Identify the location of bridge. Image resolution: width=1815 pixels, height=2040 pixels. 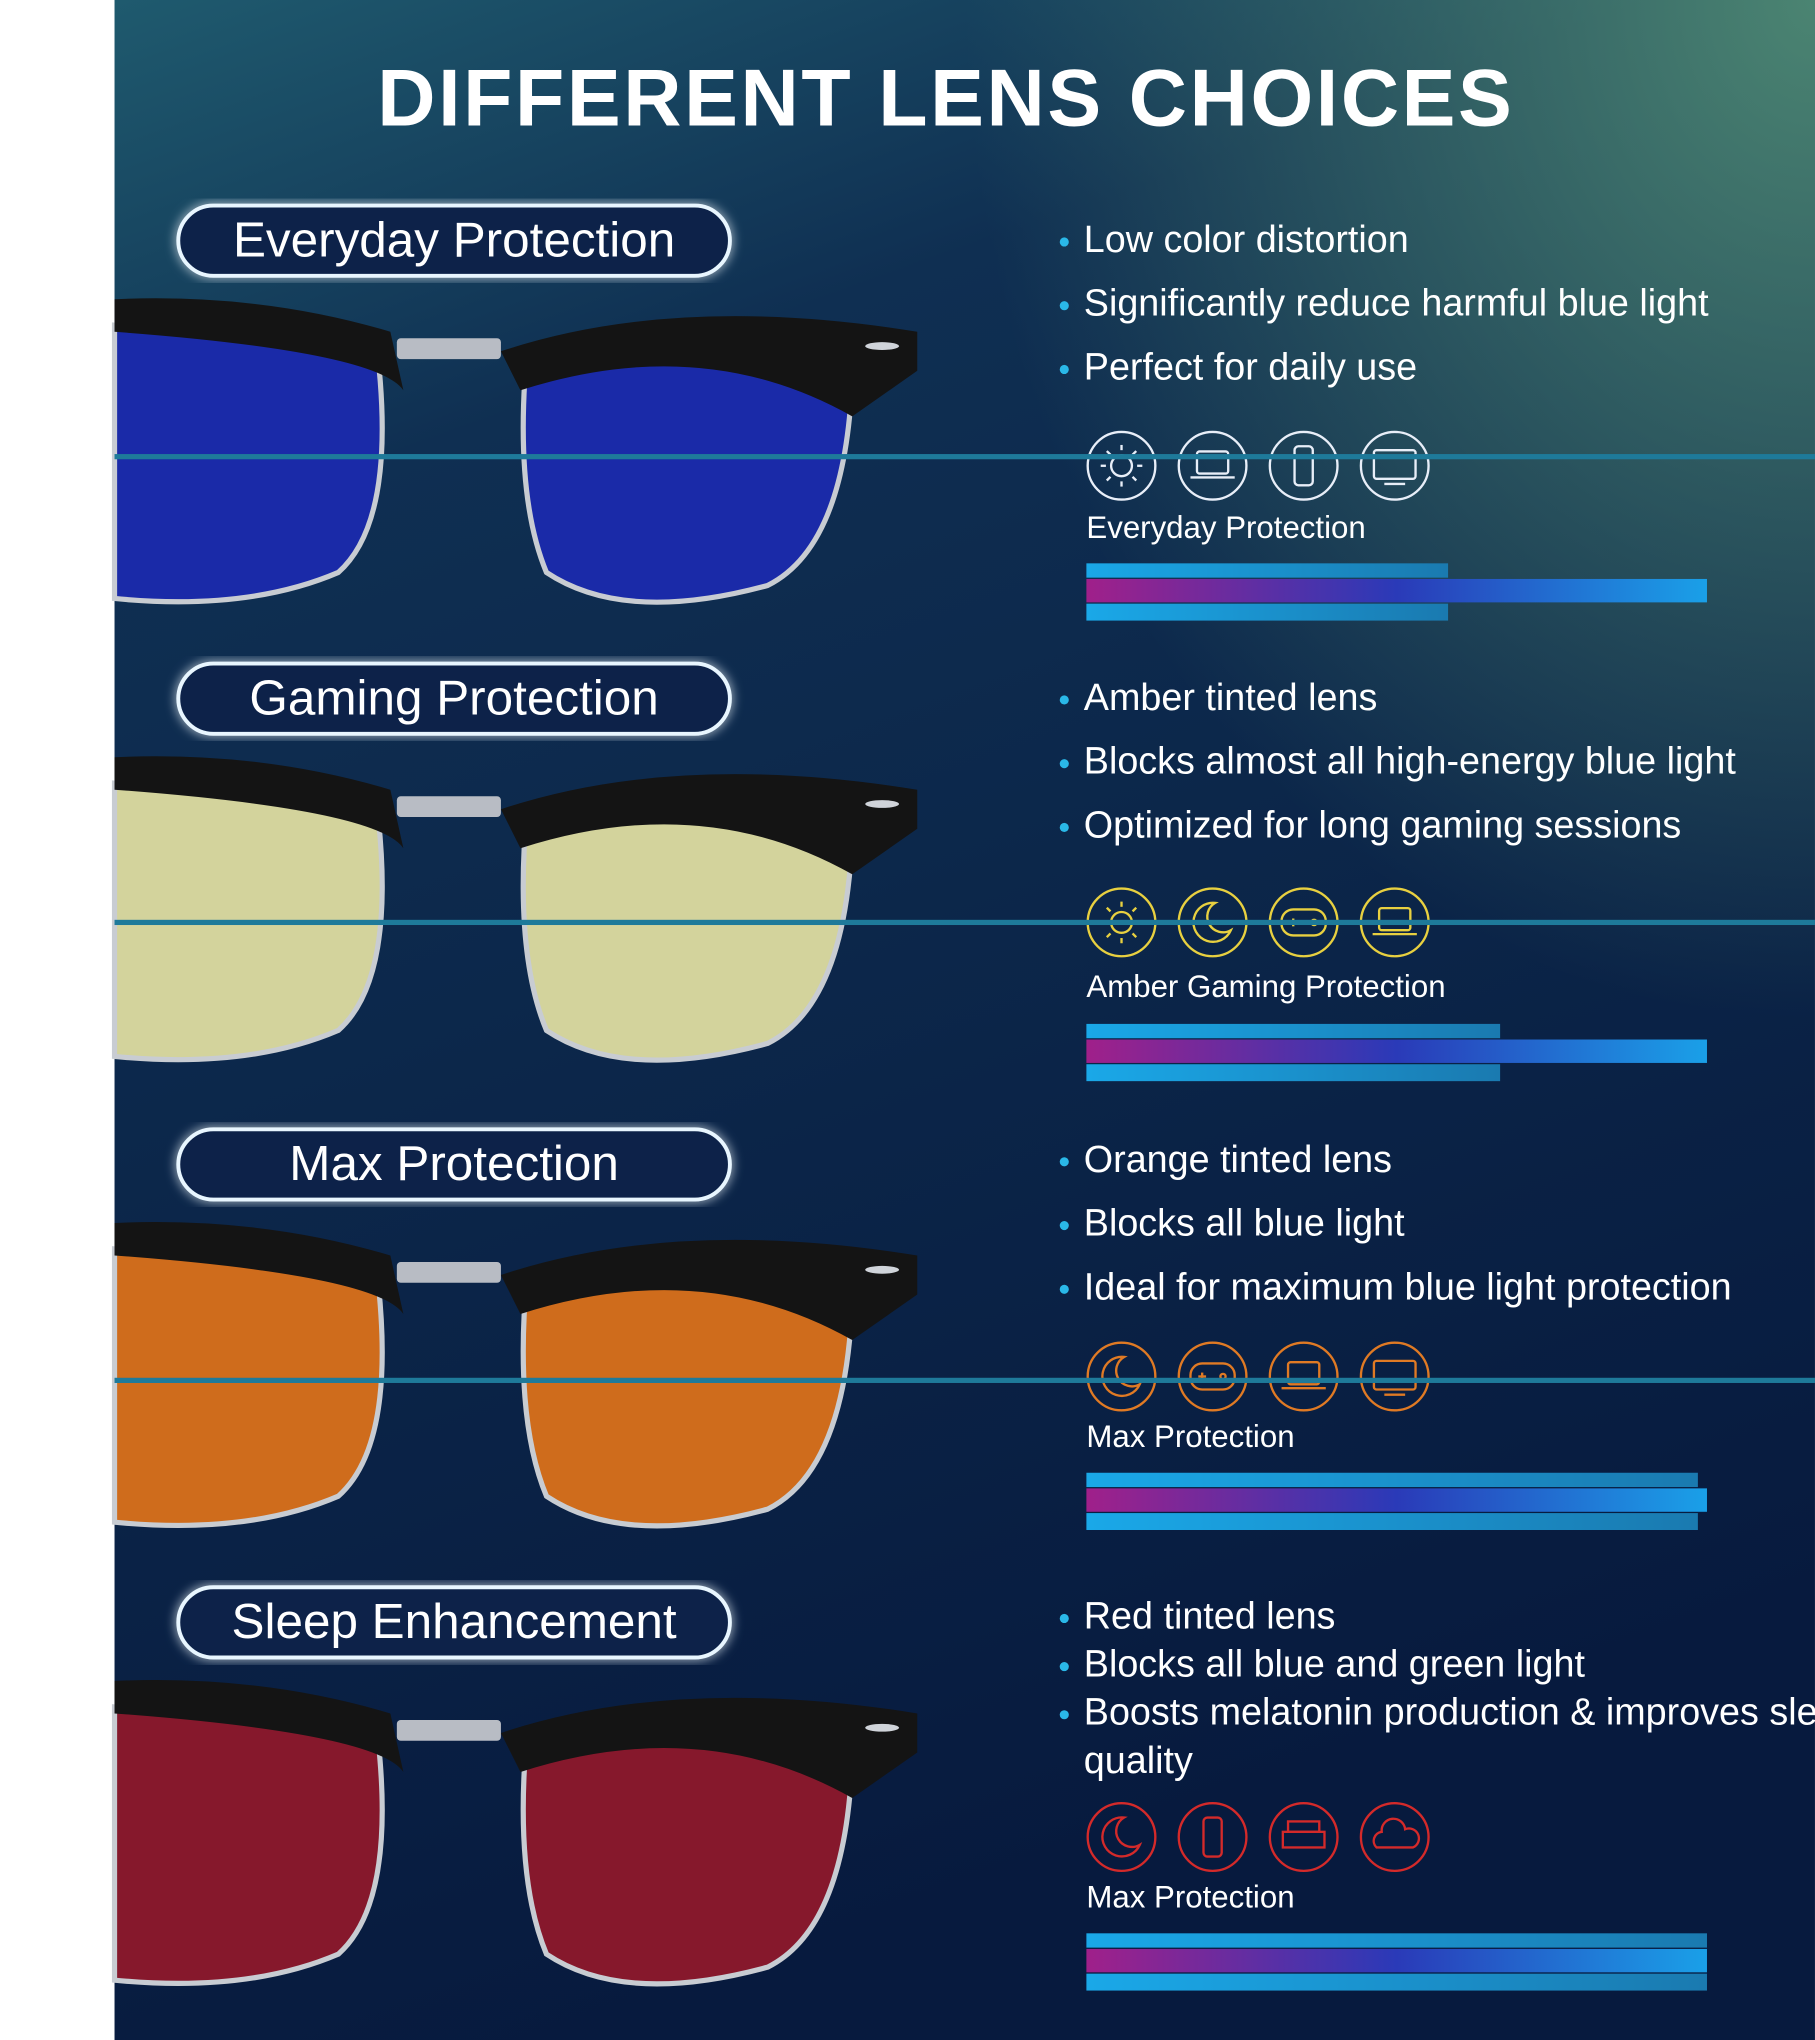
(448, 1730).